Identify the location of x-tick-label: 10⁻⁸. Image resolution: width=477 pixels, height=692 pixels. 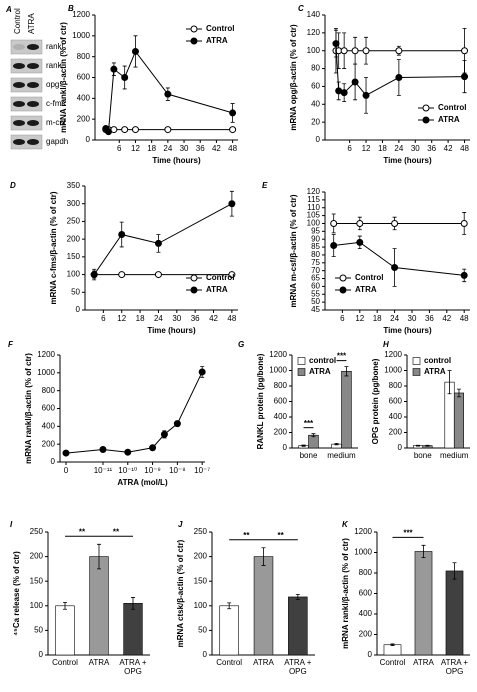
(177, 470).